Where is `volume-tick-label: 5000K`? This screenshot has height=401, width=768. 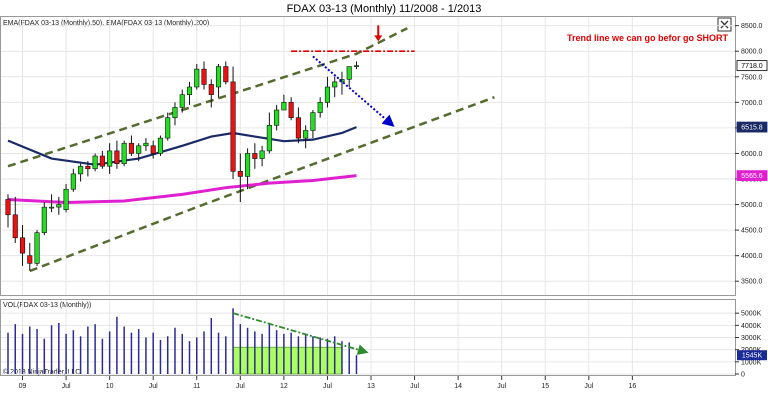
volume-tick-label: 5000K is located at coordinates (751, 314).